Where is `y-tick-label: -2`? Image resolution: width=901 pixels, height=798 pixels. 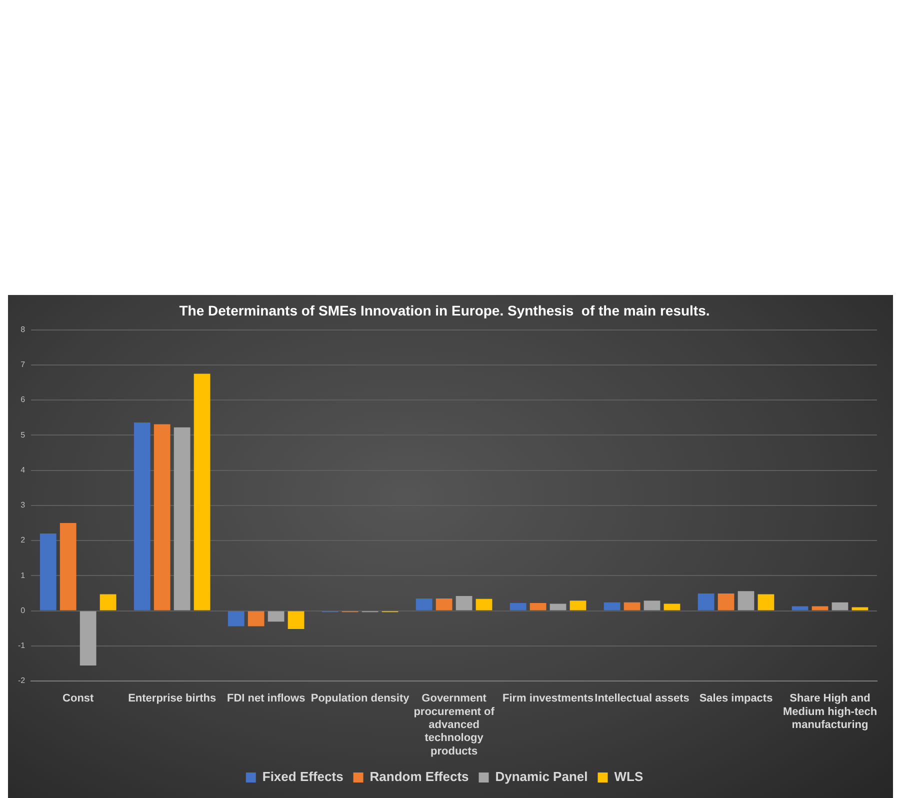 y-tick-label: -2 is located at coordinates (22, 681).